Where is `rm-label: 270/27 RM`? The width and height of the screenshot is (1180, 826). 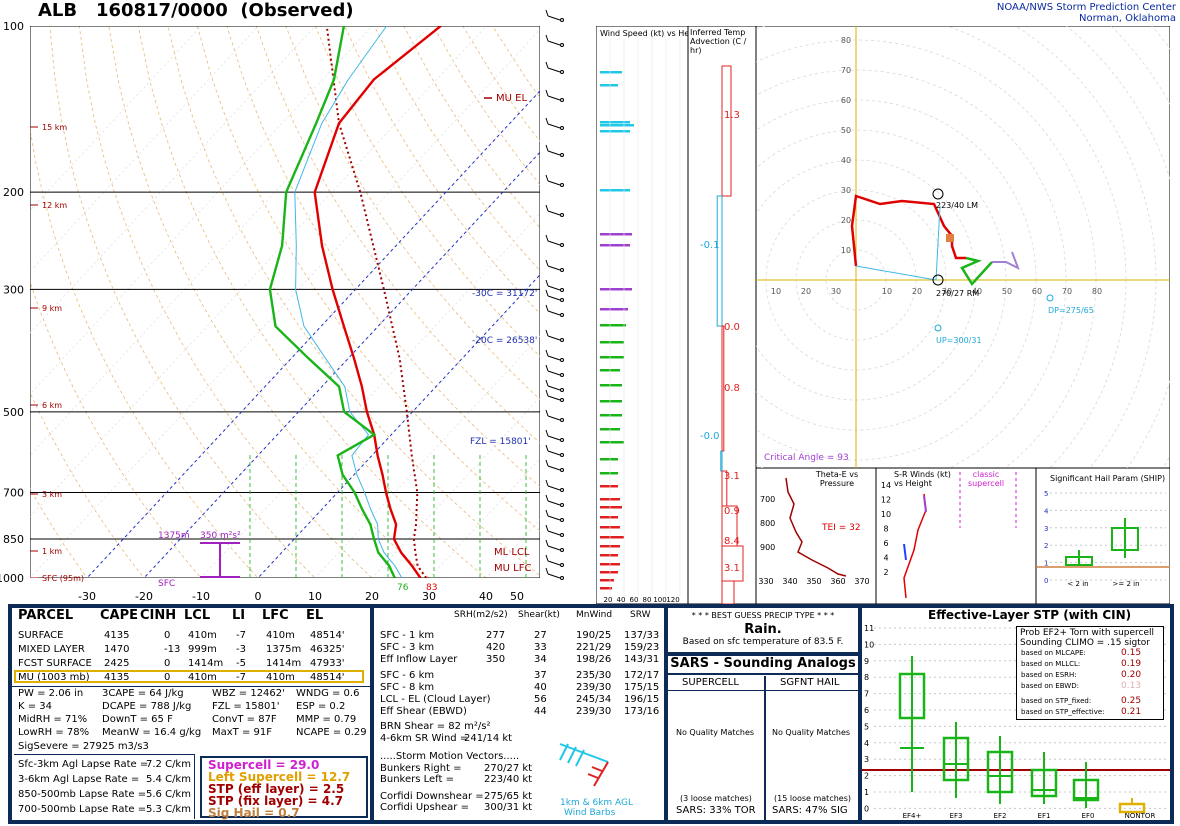
rm-label: 270/27 RM is located at coordinates (957, 293).